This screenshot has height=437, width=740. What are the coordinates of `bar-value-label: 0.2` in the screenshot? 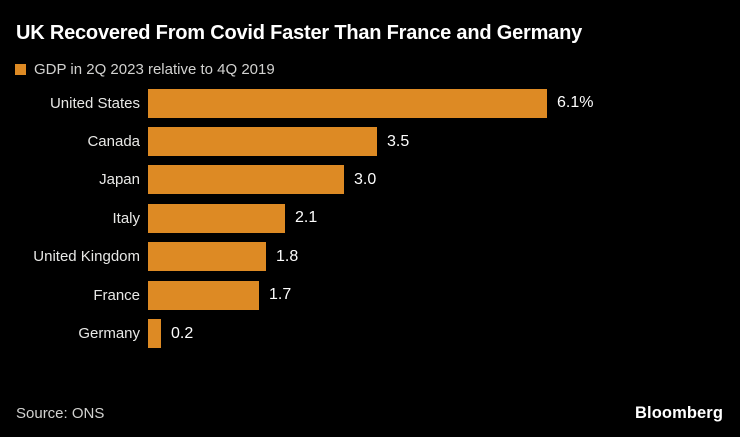 It's located at (182, 333).